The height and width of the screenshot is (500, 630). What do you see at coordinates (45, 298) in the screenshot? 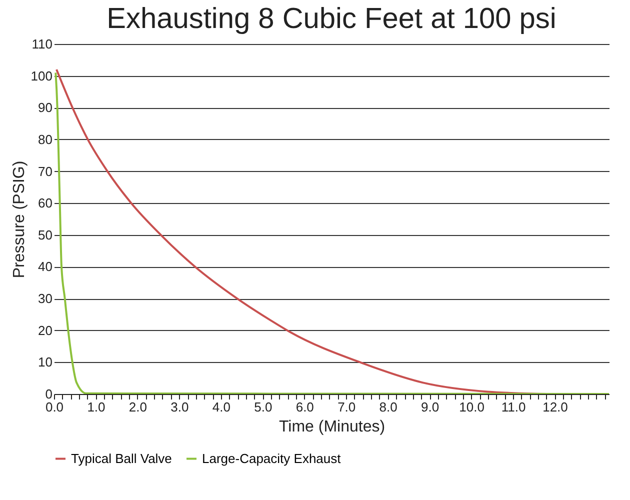
I see `y-tick-label: 30` at bounding box center [45, 298].